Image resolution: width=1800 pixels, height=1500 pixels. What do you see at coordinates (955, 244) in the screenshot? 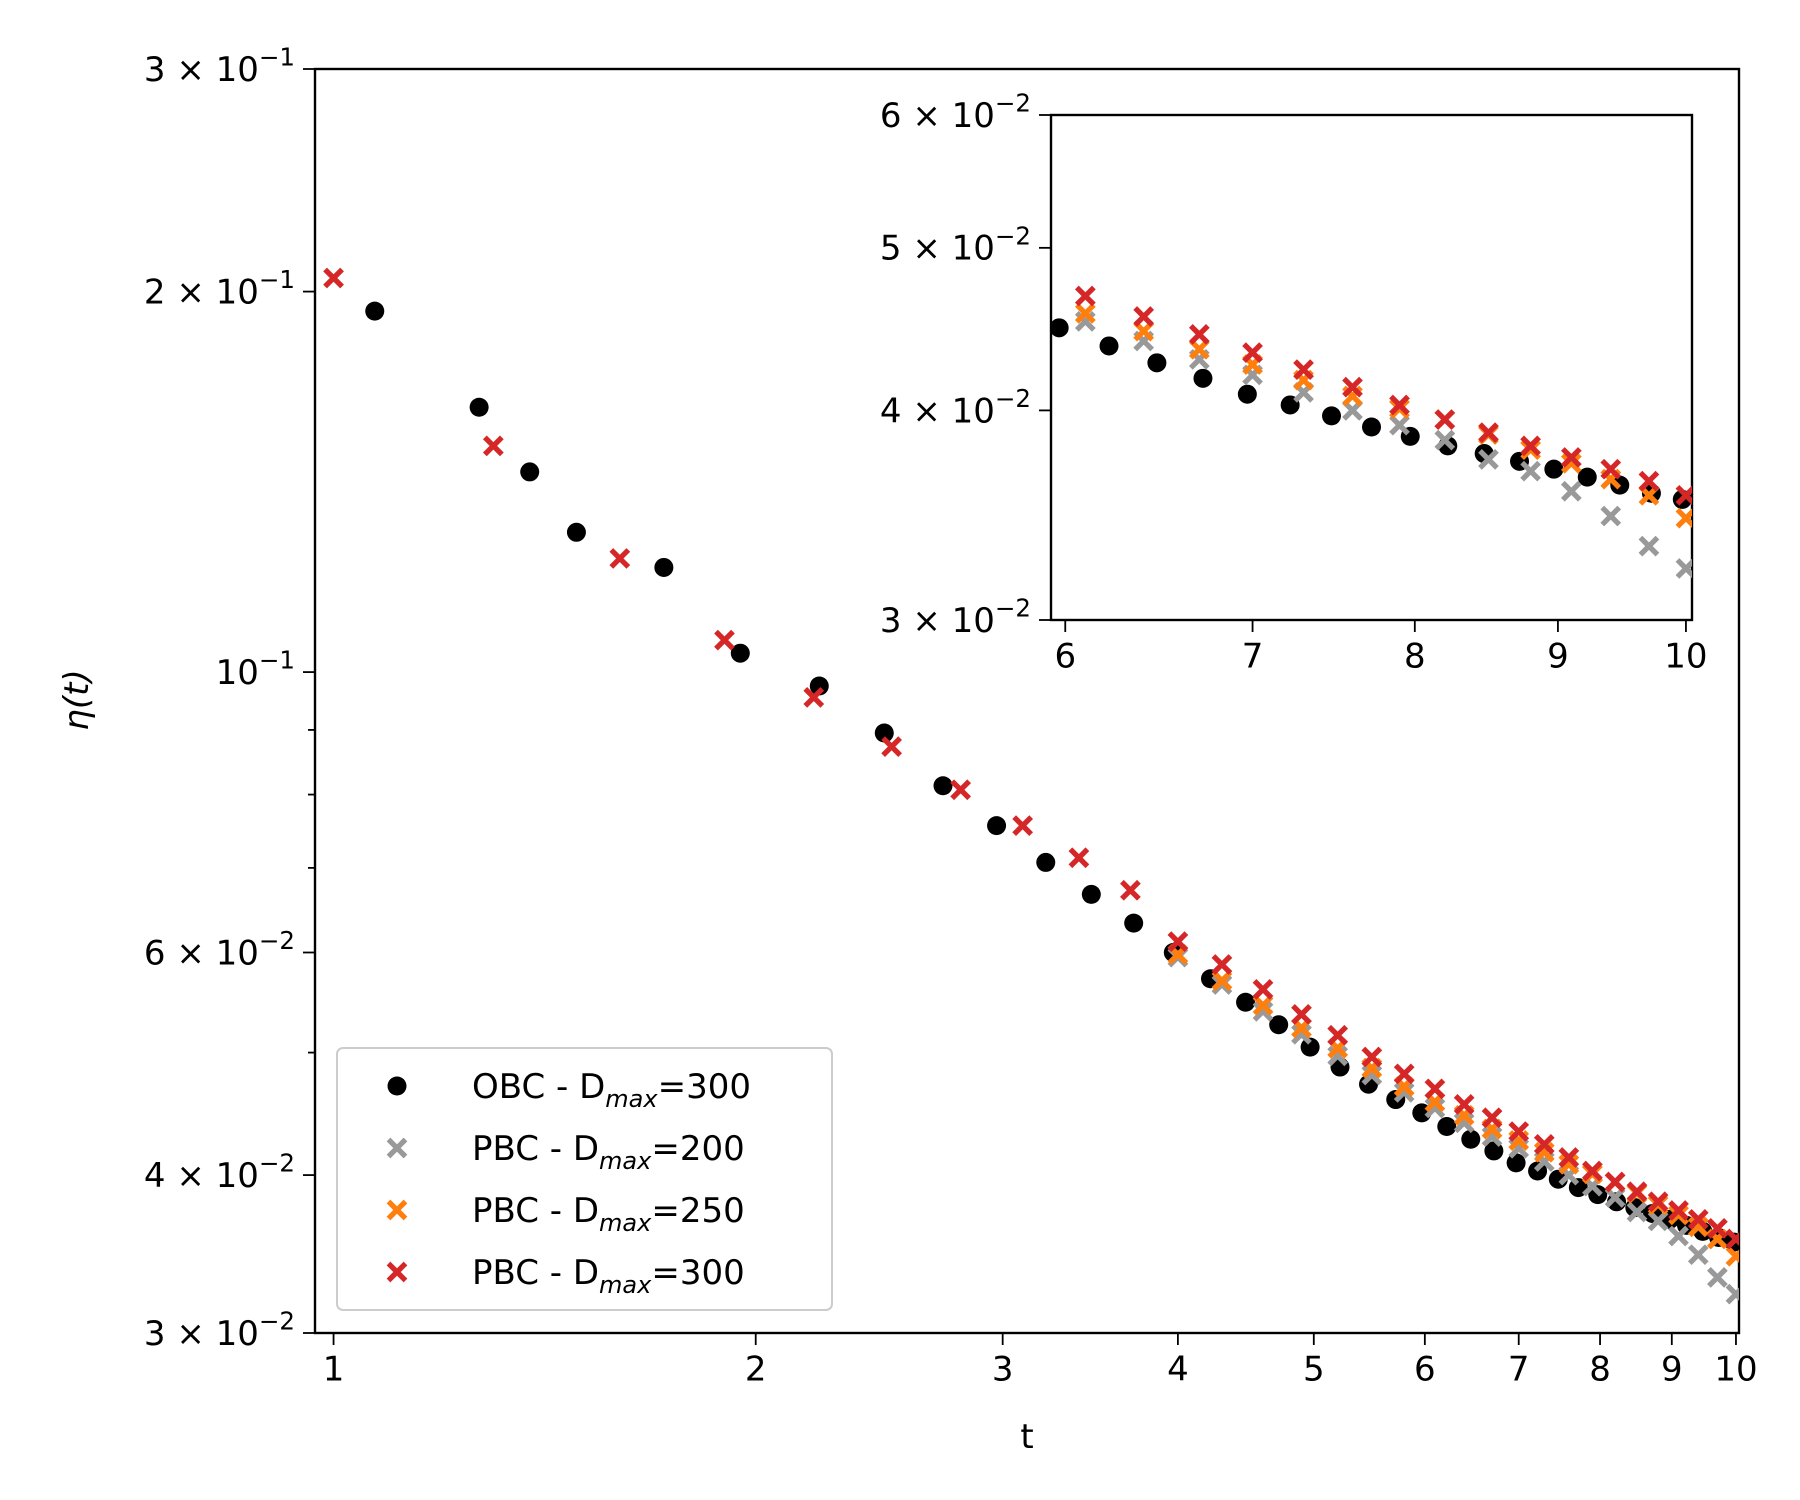
I see `inset-y-tick-label: 5 × 10⁻²` at bounding box center [955, 244].